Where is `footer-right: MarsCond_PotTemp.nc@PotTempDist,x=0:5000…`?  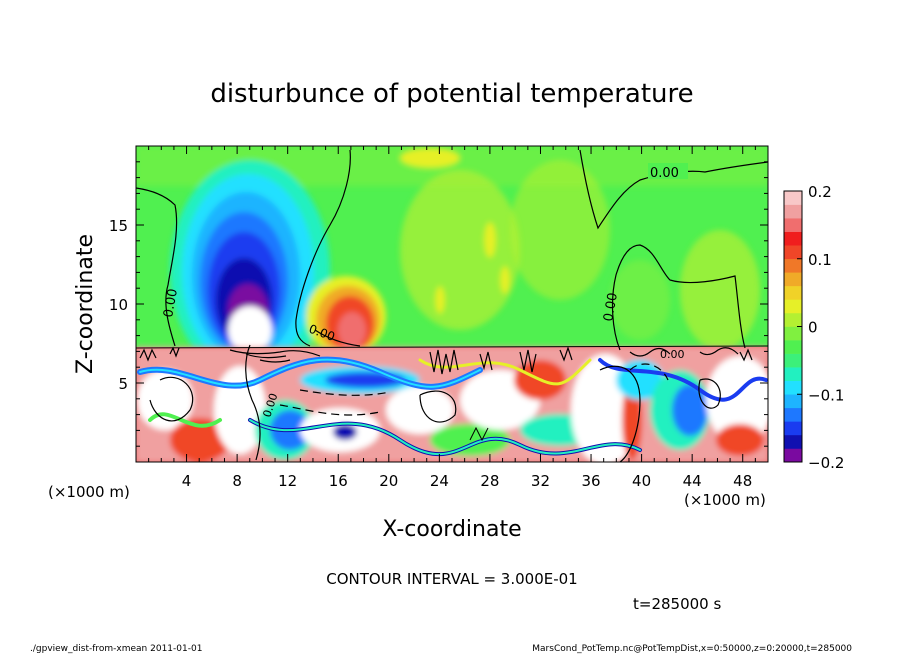
footer-right: MarsCond_PotTemp.nc@PotTempDist,x=0:5000… is located at coordinates (692, 649).